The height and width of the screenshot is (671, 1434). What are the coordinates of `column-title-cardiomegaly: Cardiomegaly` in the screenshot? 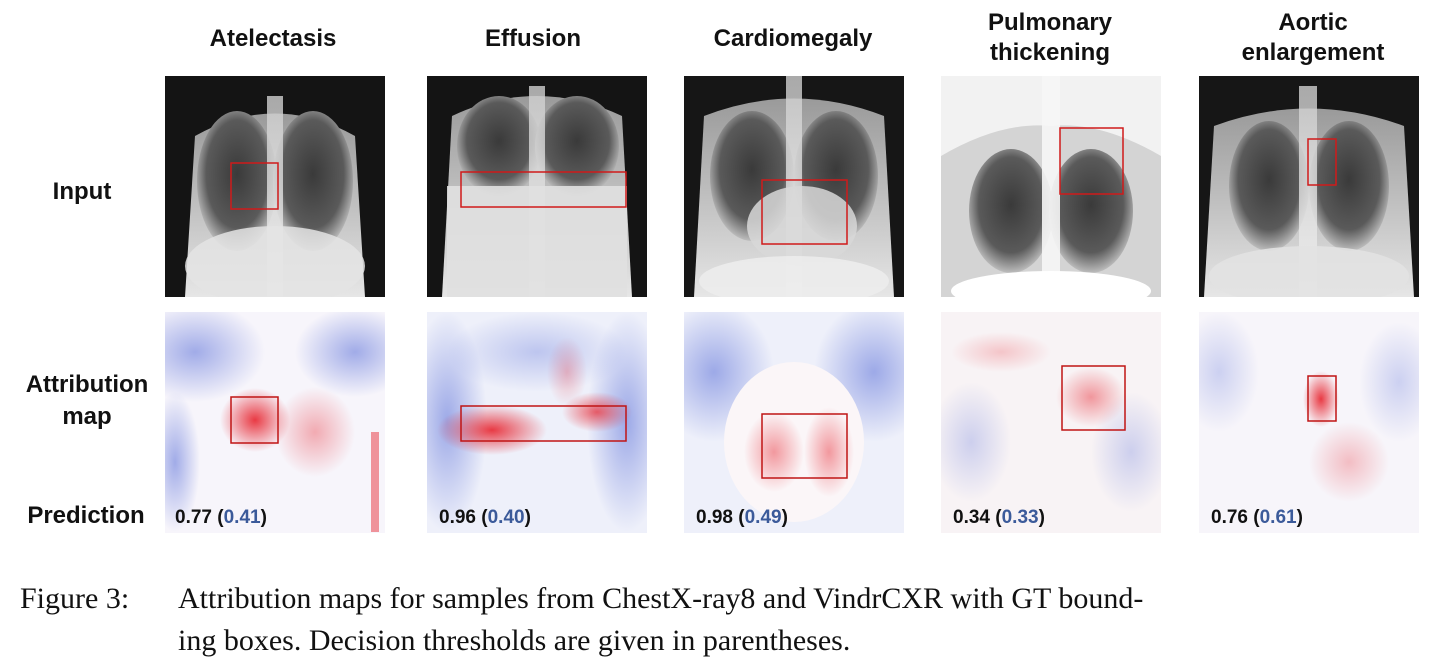 It's located at (793, 38).